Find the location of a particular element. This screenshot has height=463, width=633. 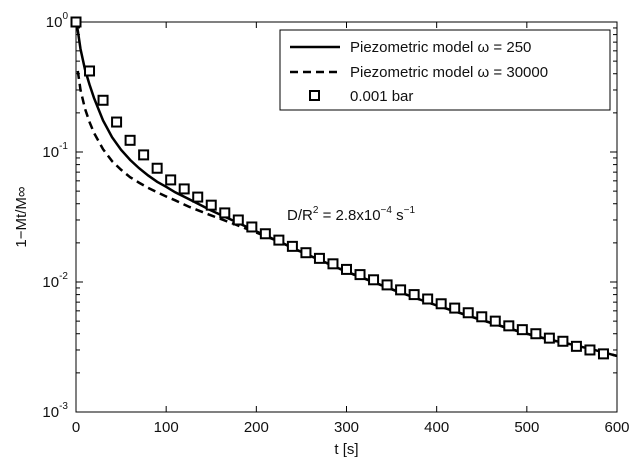

x-tick-label: 600 is located at coordinates (616, 427).